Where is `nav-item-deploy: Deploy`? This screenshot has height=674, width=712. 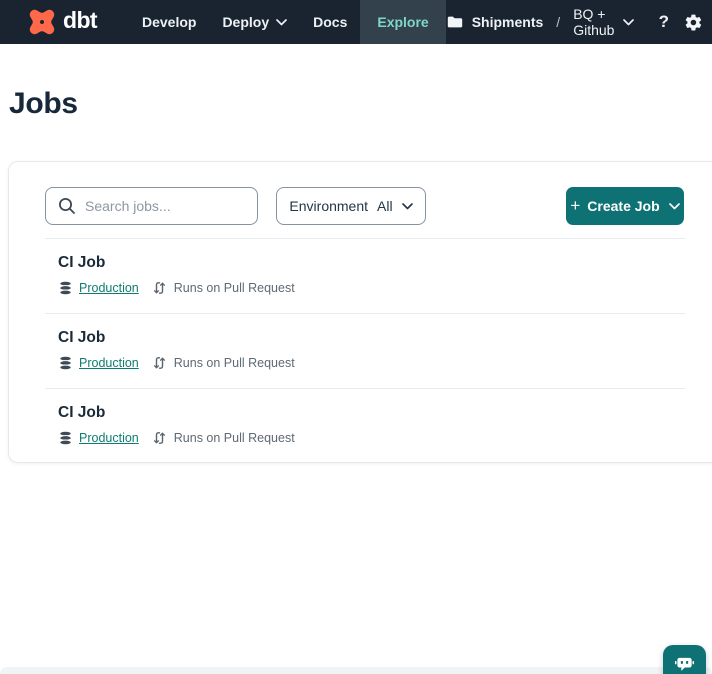 nav-item-deploy: Deploy is located at coordinates (254, 22).